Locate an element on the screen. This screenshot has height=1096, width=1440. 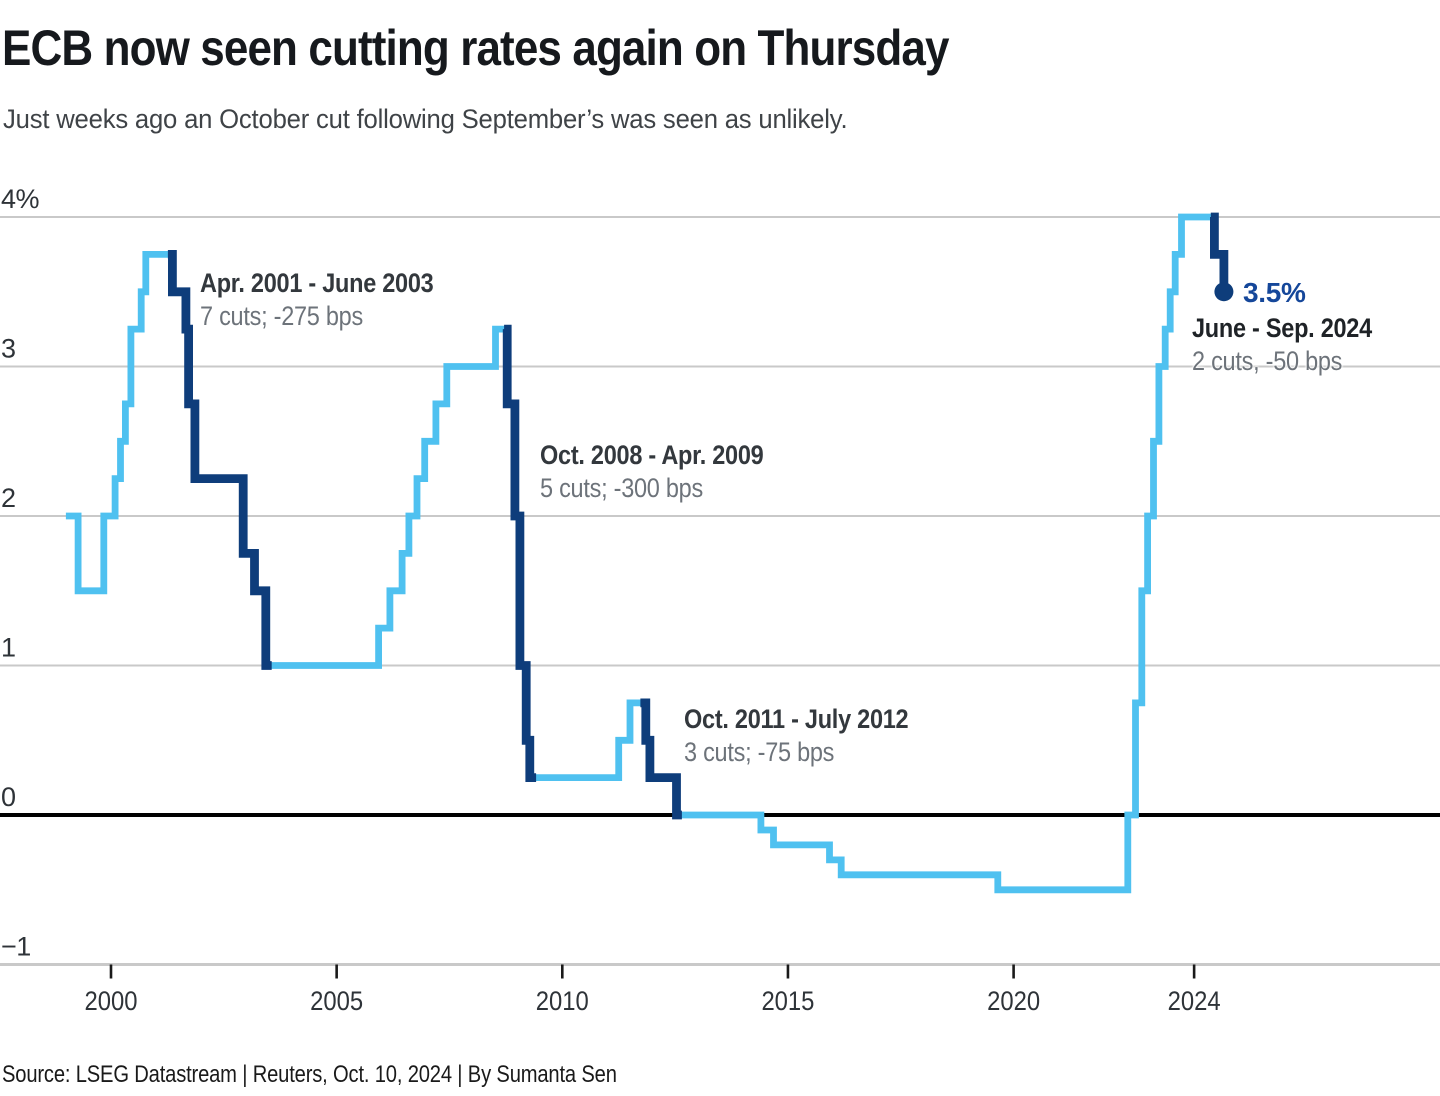
annotation-detail-text: 2 cuts, -50 bps is located at coordinates (1267, 361).